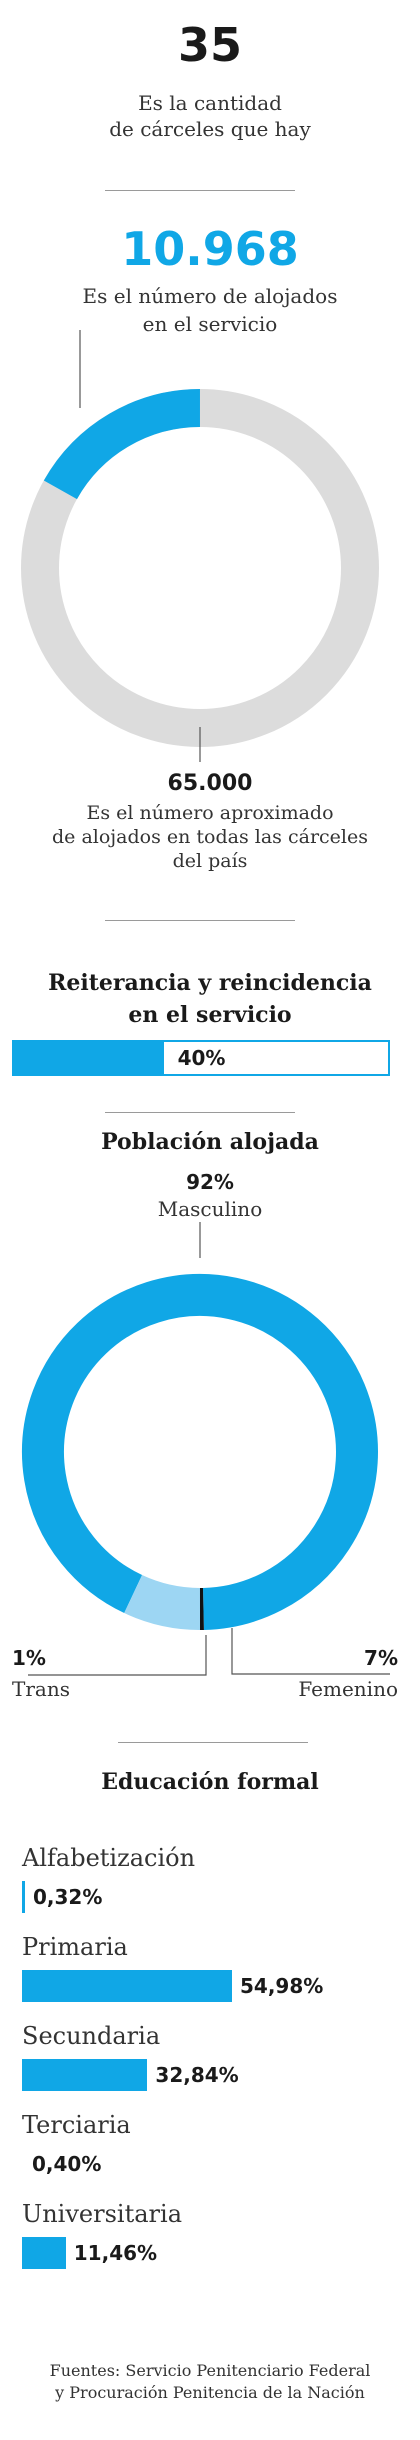 This screenshot has height=2440, width=420. Describe the element at coordinates (210, 813) in the screenshot. I see `national-caption-line1: Es el número aproximado` at that location.